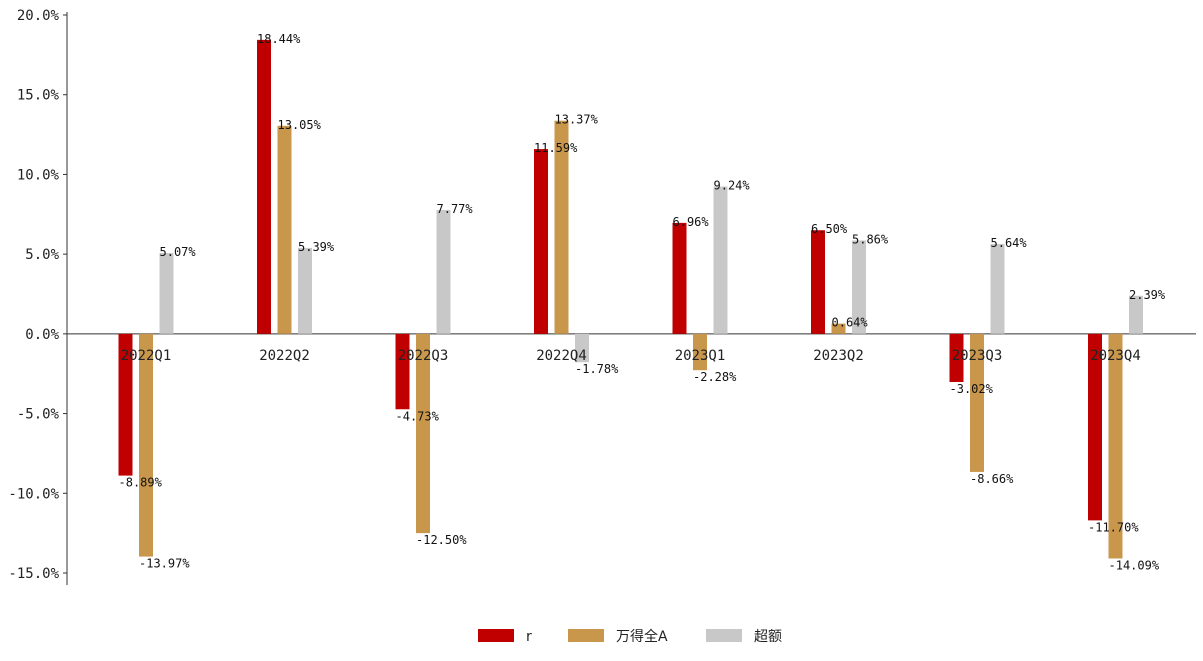 This screenshot has width=1203, height=661. I want to click on legend-label: 超额, so click(768, 637).